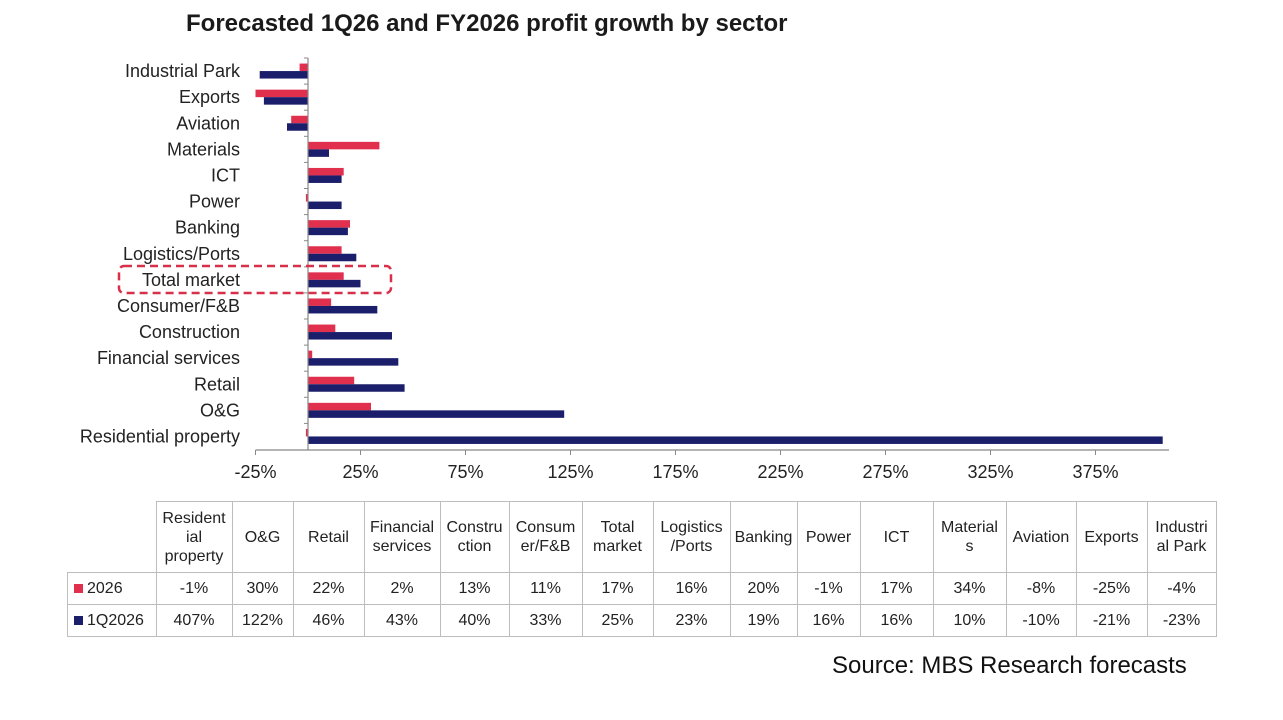 The width and height of the screenshot is (1283, 720). What do you see at coordinates (990, 472) in the screenshot?
I see `x-tick-label: 325%` at bounding box center [990, 472].